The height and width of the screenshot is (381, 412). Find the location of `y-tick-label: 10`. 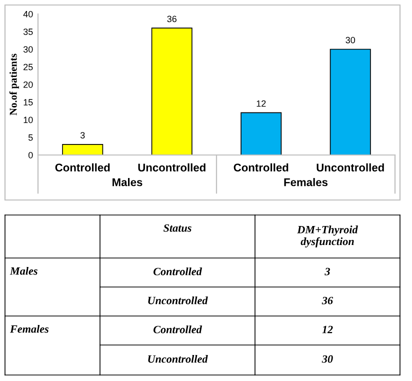

y-tick-label: 10 is located at coordinates (28, 120).